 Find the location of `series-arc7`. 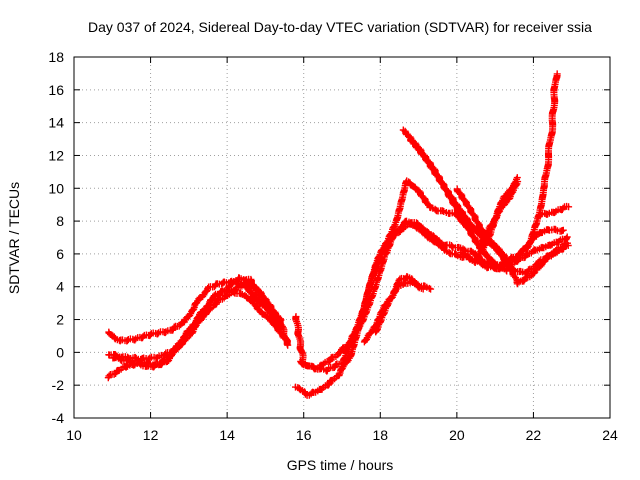

series-arc7 is located at coordinates (434, 297).